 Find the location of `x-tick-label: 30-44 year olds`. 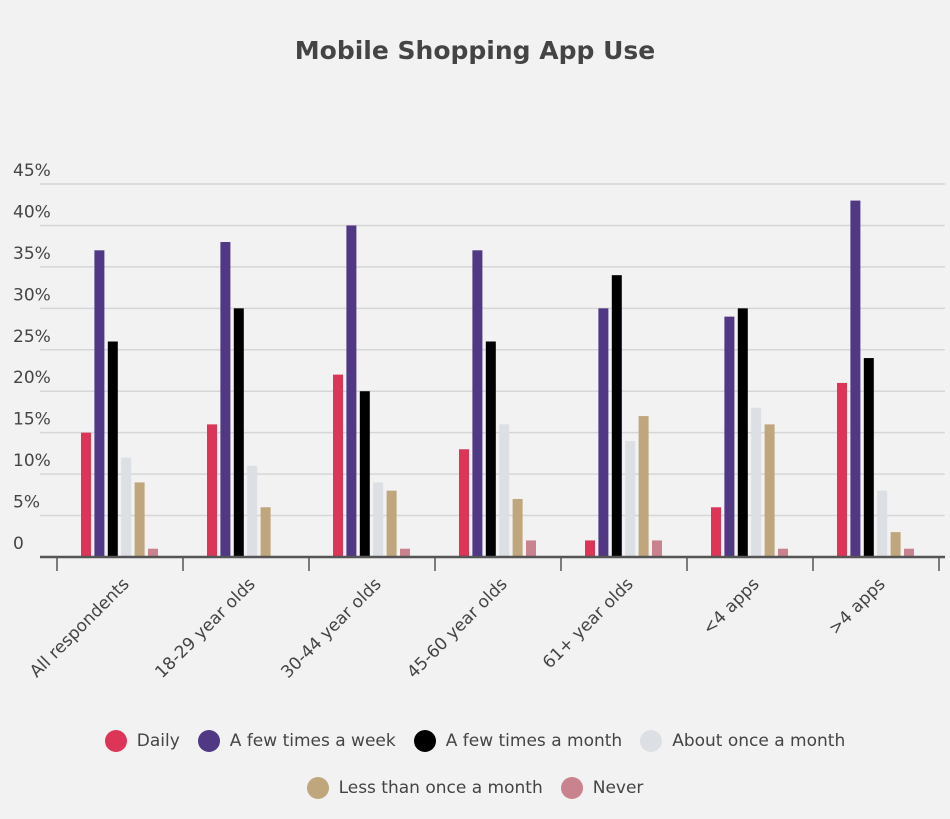

x-tick-label: 30-44 year olds is located at coordinates (331, 628).